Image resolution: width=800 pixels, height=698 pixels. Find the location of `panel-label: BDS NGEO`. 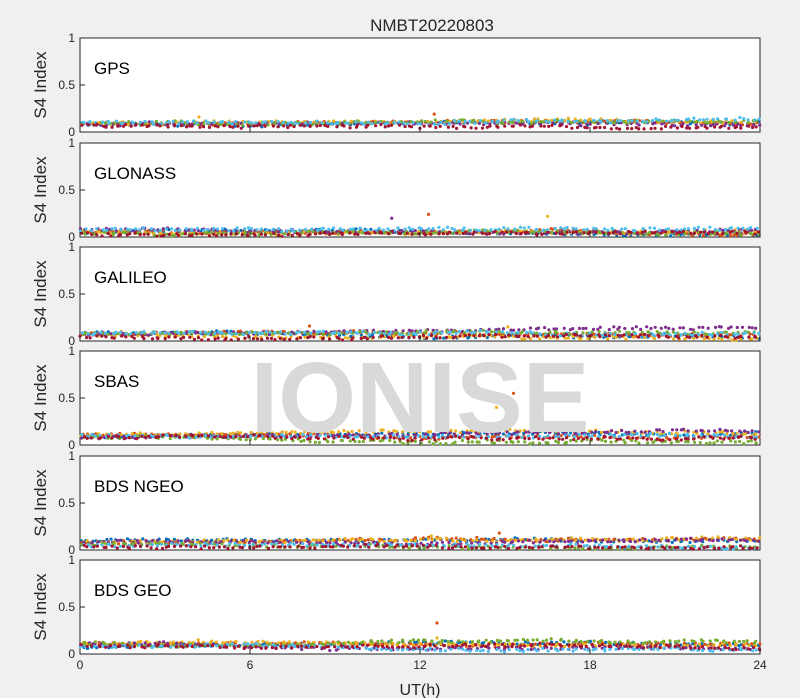

panel-label: BDS NGEO is located at coordinates (139, 486).